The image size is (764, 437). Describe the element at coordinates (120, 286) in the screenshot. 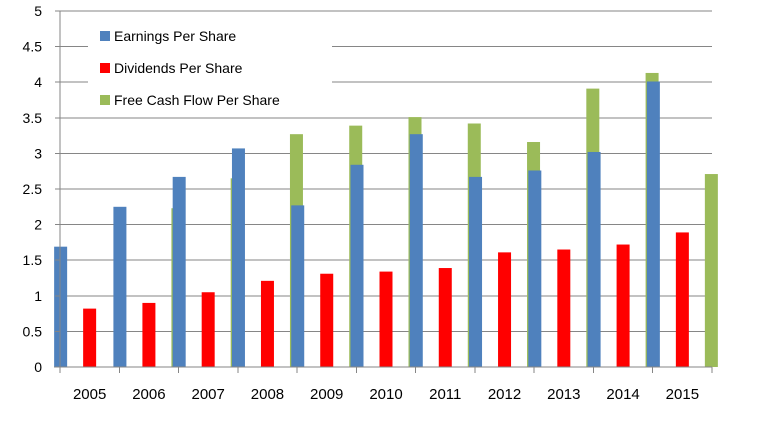

I see `bar-earnings-per-share-2006` at that location.